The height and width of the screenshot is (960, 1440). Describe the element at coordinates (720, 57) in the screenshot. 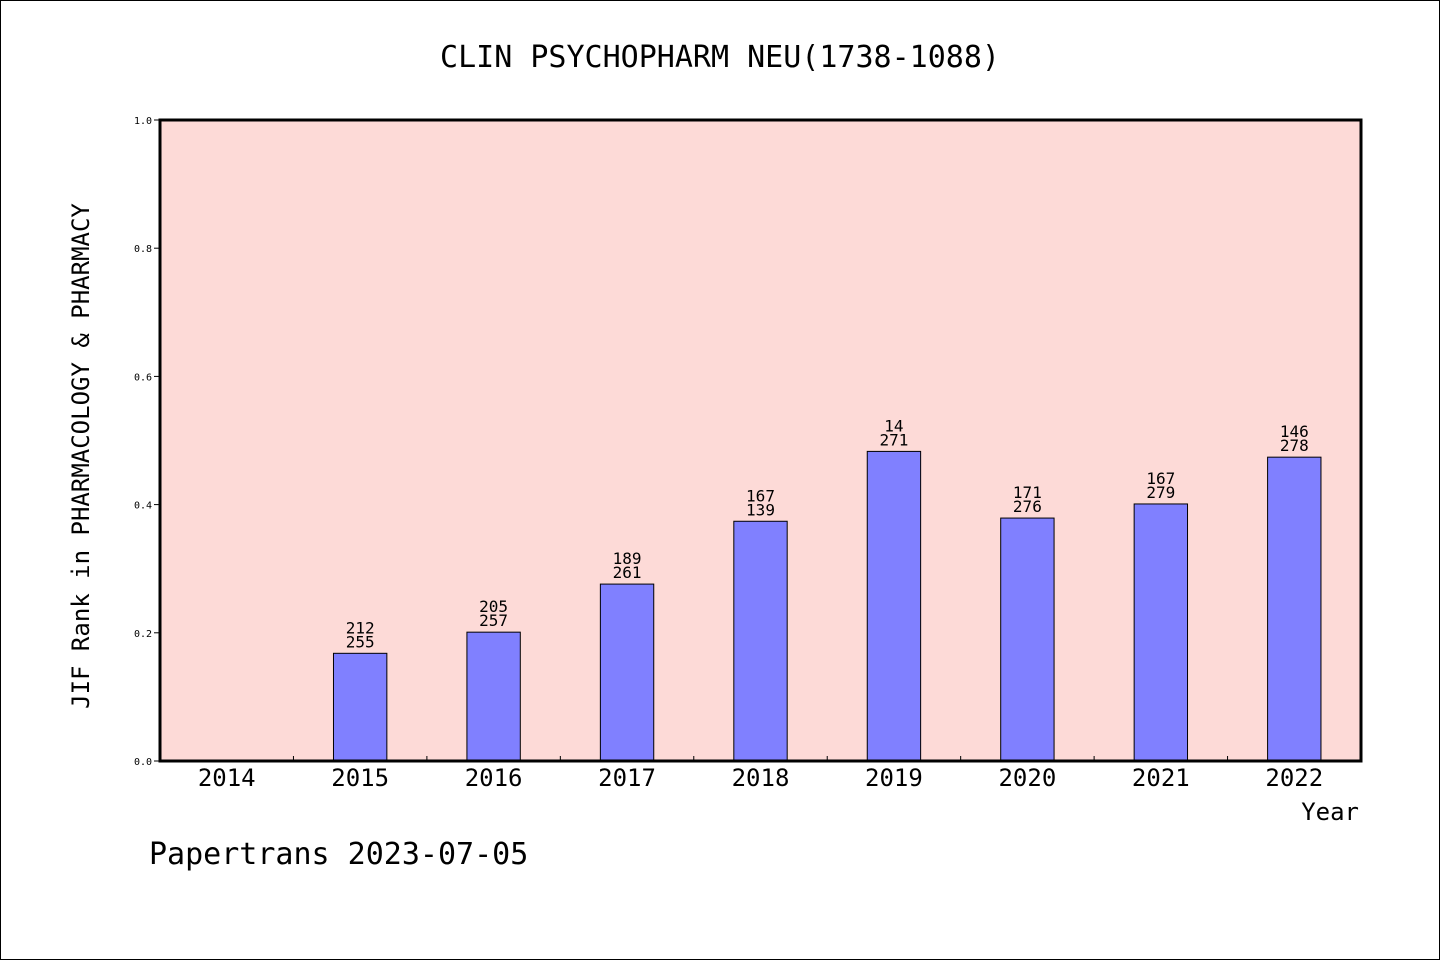

I see `chart-title: CLIN PSYCHOPHARM NEU(1738-1088)` at that location.